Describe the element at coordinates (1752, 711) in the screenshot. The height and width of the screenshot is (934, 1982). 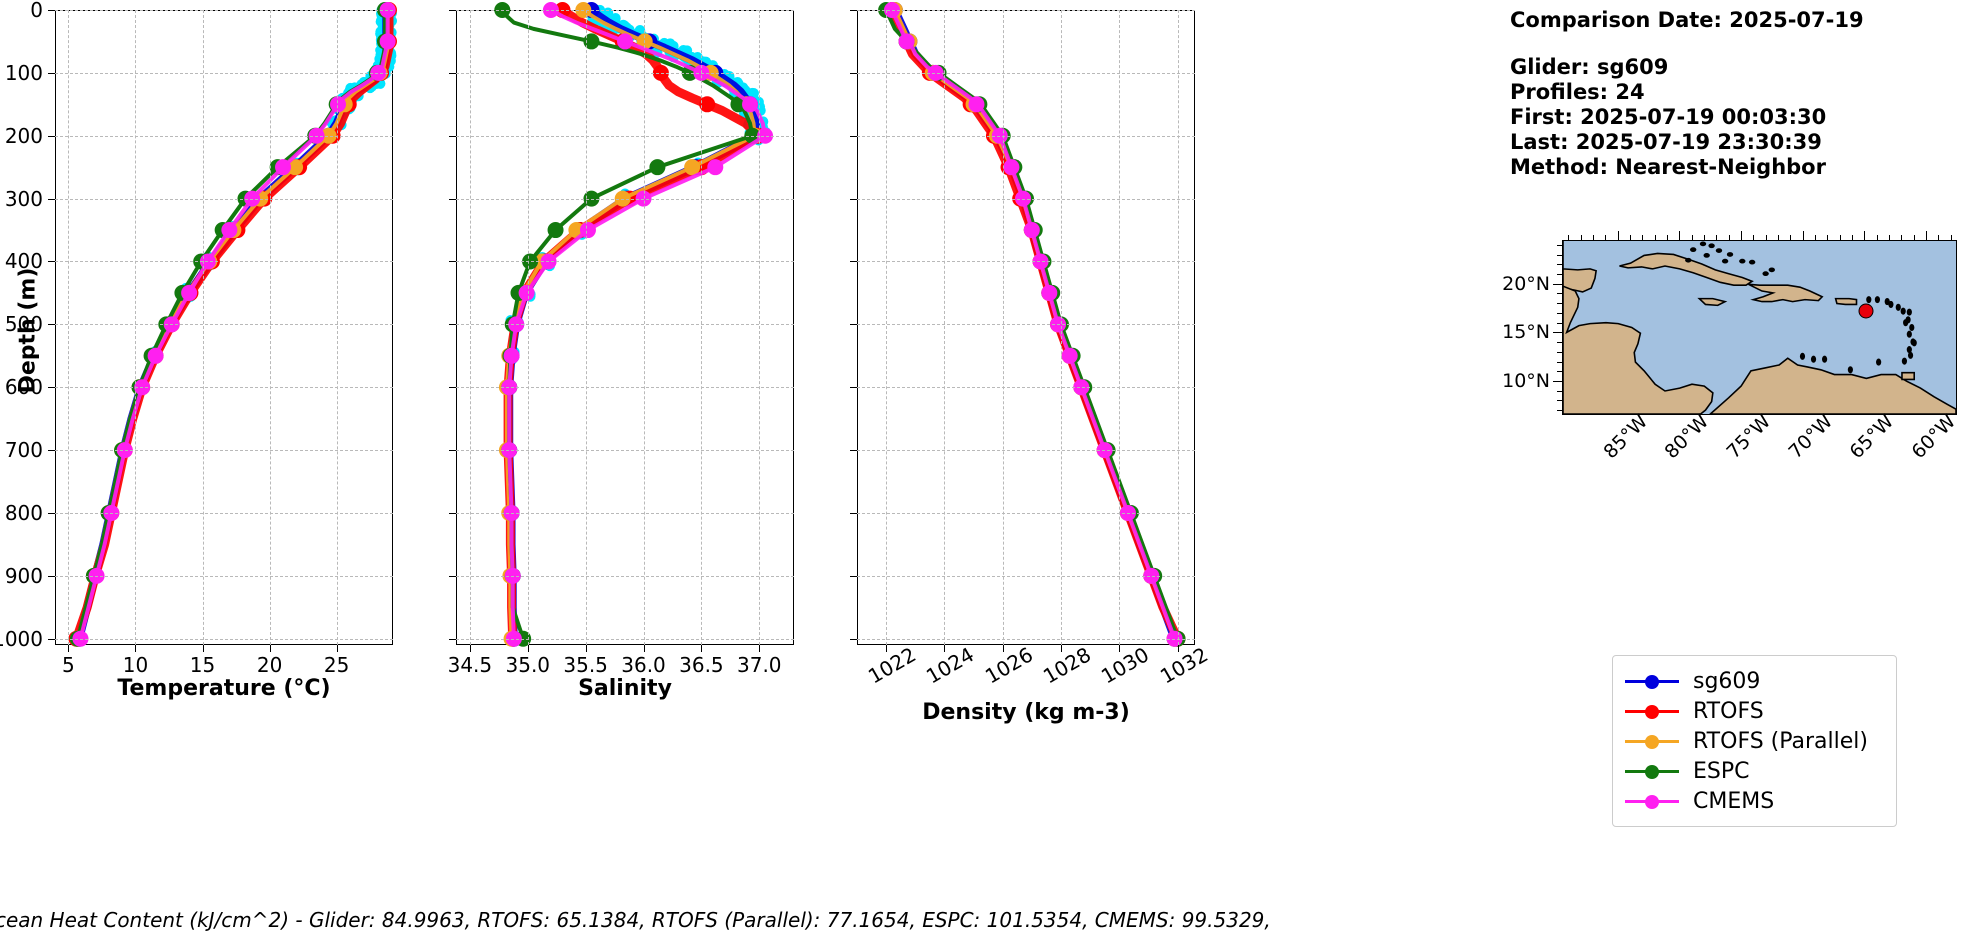
I see `legend-item-rtofs: RTOFS` at that location.